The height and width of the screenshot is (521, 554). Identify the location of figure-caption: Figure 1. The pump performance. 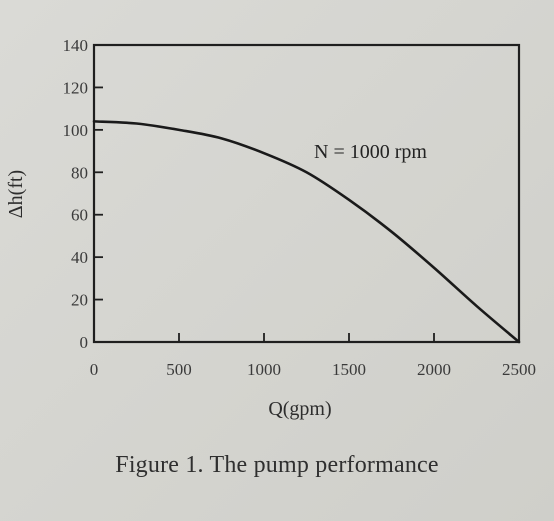
(277, 465).